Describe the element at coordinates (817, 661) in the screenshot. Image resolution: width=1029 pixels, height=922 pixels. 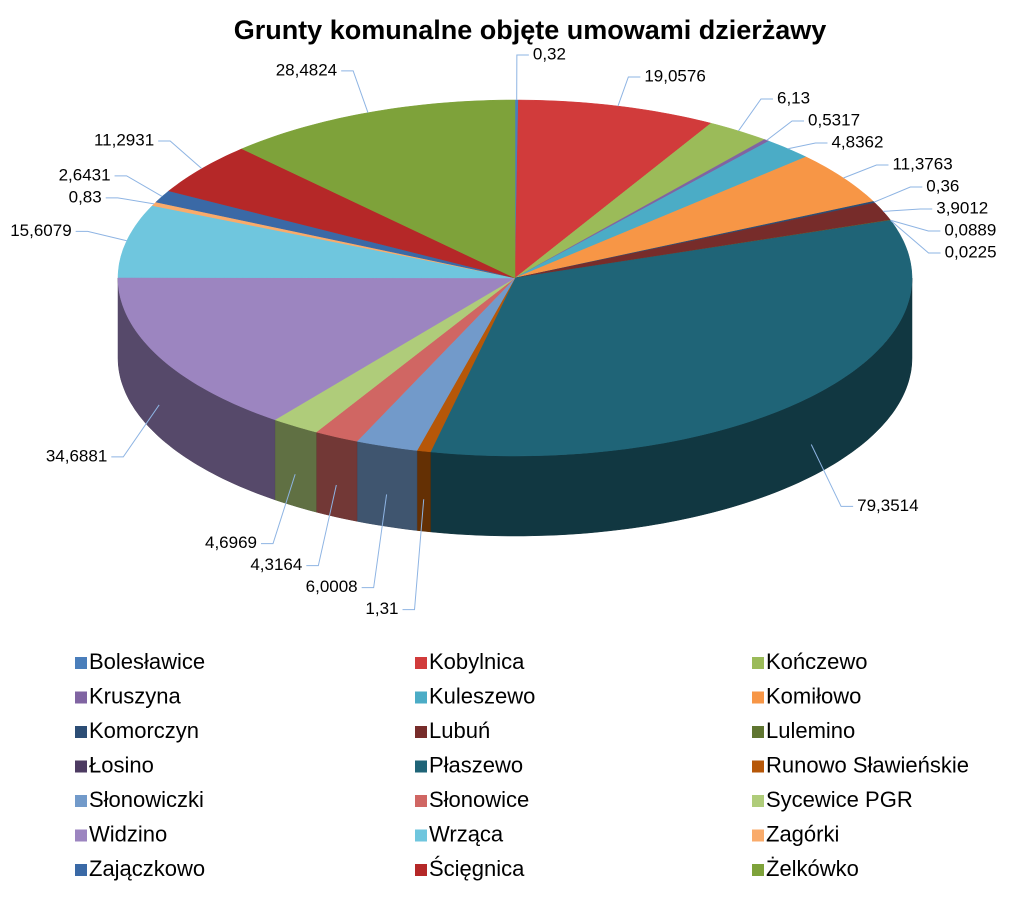
I see `legend-label: Kończewo` at that location.